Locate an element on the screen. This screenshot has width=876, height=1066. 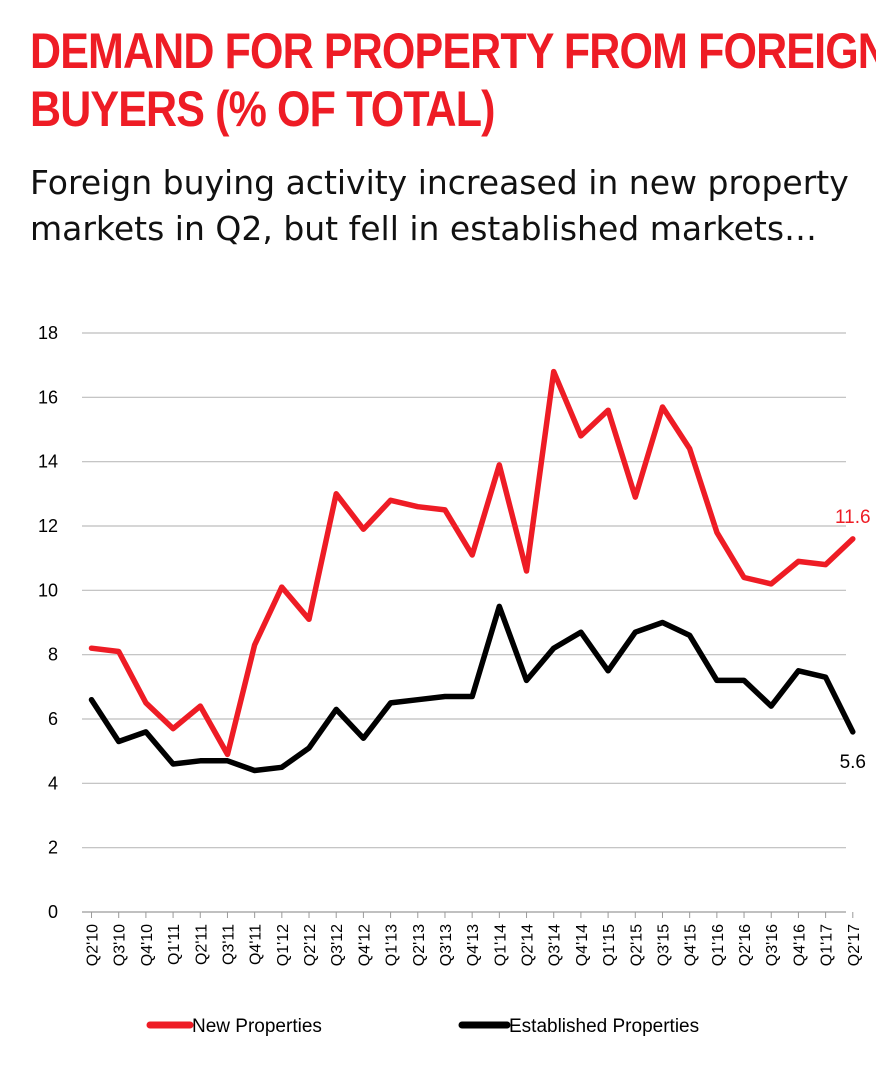
chart-title-line-2: BUYERS (% OF TOTAL) is located at coordinates (262, 109).